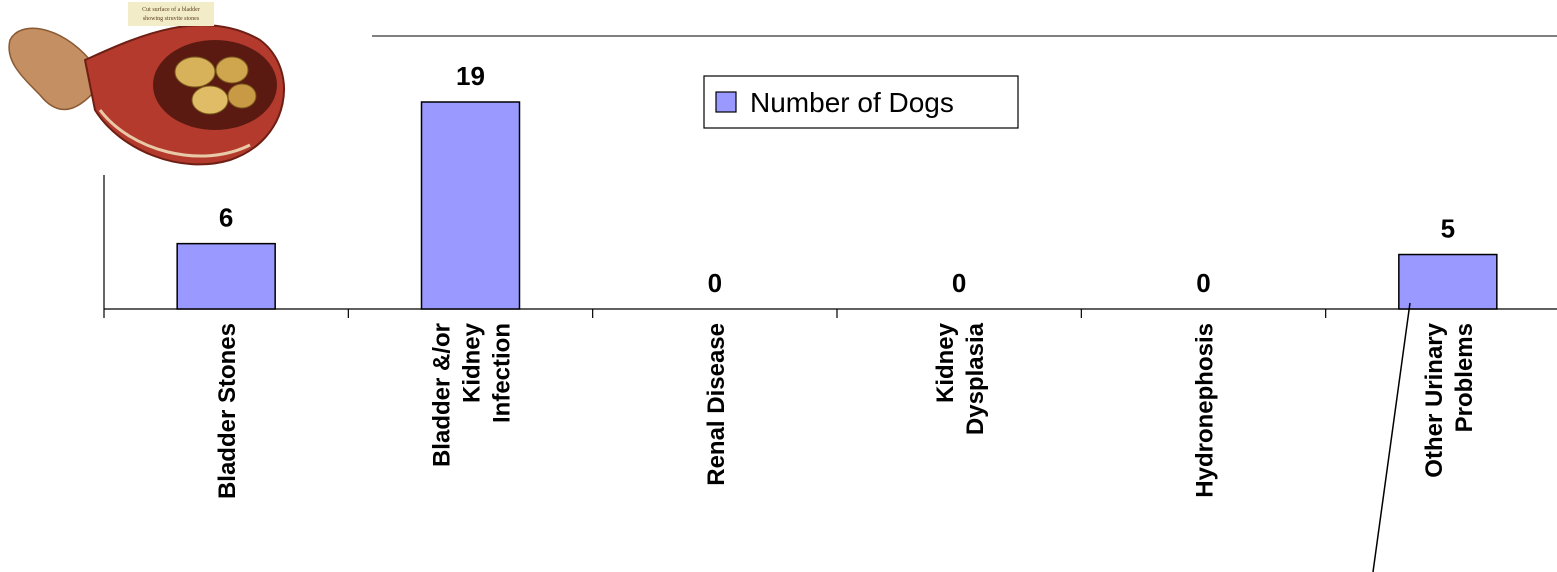  What do you see at coordinates (715, 283) in the screenshot?
I see `value-label-2: 0` at bounding box center [715, 283].